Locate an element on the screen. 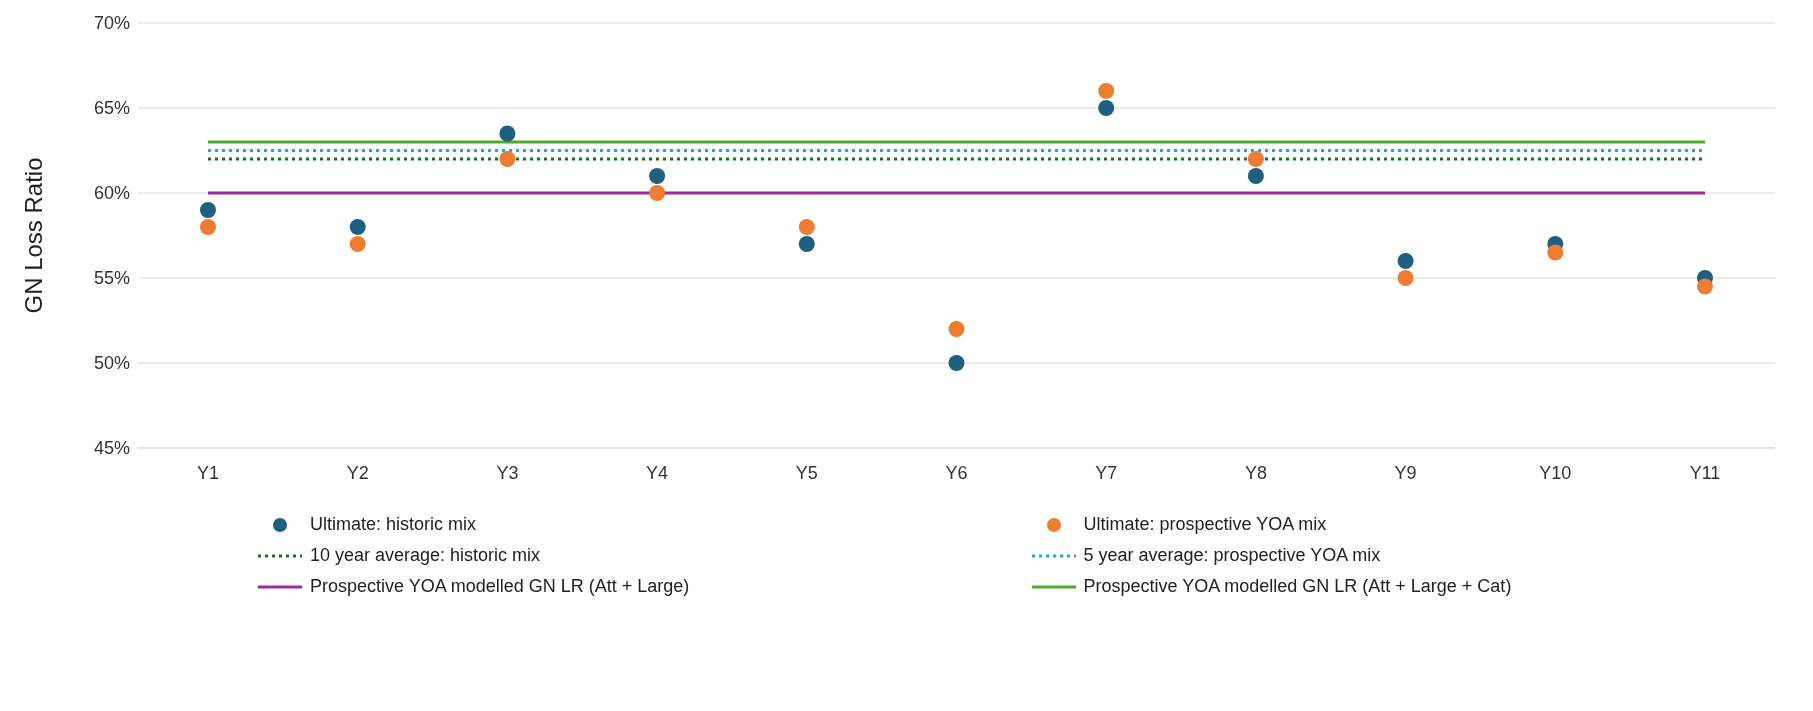 This screenshot has width=1813, height=711. legend-label: Ultimate: historic mix is located at coordinates (393, 524).